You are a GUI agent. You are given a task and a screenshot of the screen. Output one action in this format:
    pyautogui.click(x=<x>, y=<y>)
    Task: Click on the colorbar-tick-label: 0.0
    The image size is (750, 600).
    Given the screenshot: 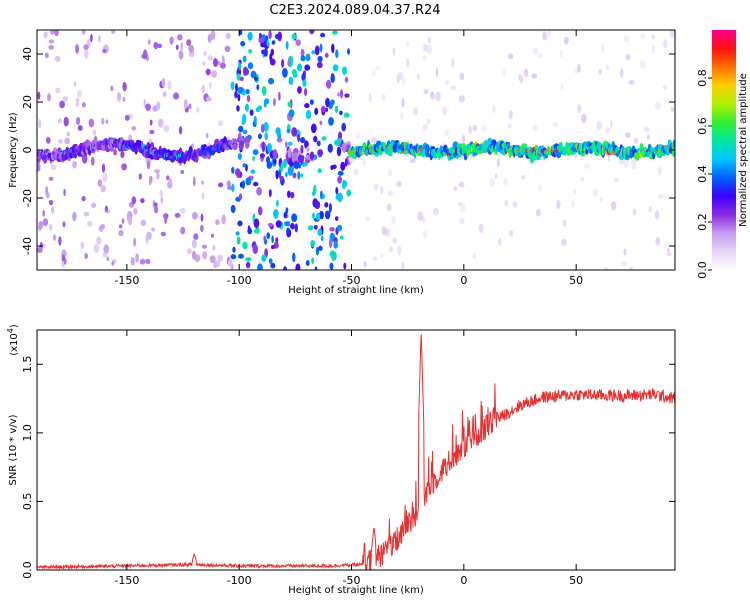 What is the action you would take?
    pyautogui.click(x=702, y=270)
    